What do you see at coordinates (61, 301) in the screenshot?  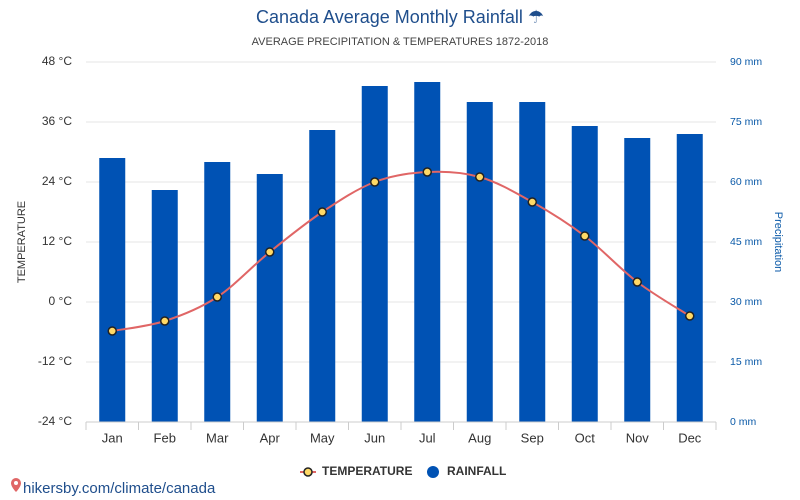 I see `y-tick-label: 0 °C` at bounding box center [61, 301].